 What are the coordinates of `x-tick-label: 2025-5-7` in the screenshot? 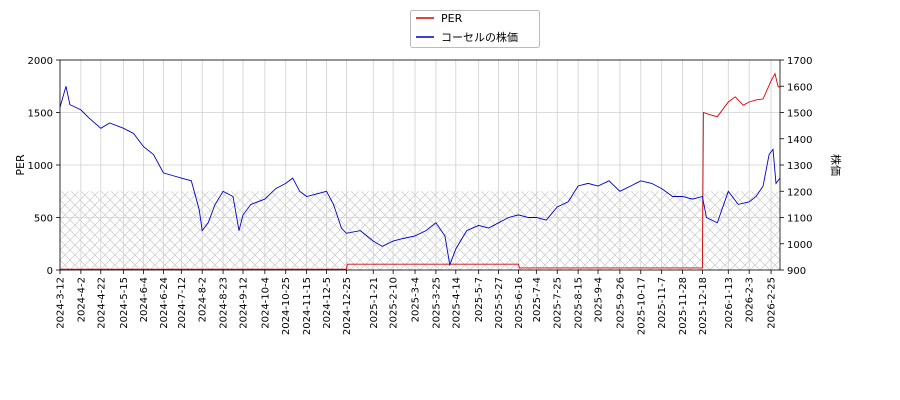 It's located at (479, 299).